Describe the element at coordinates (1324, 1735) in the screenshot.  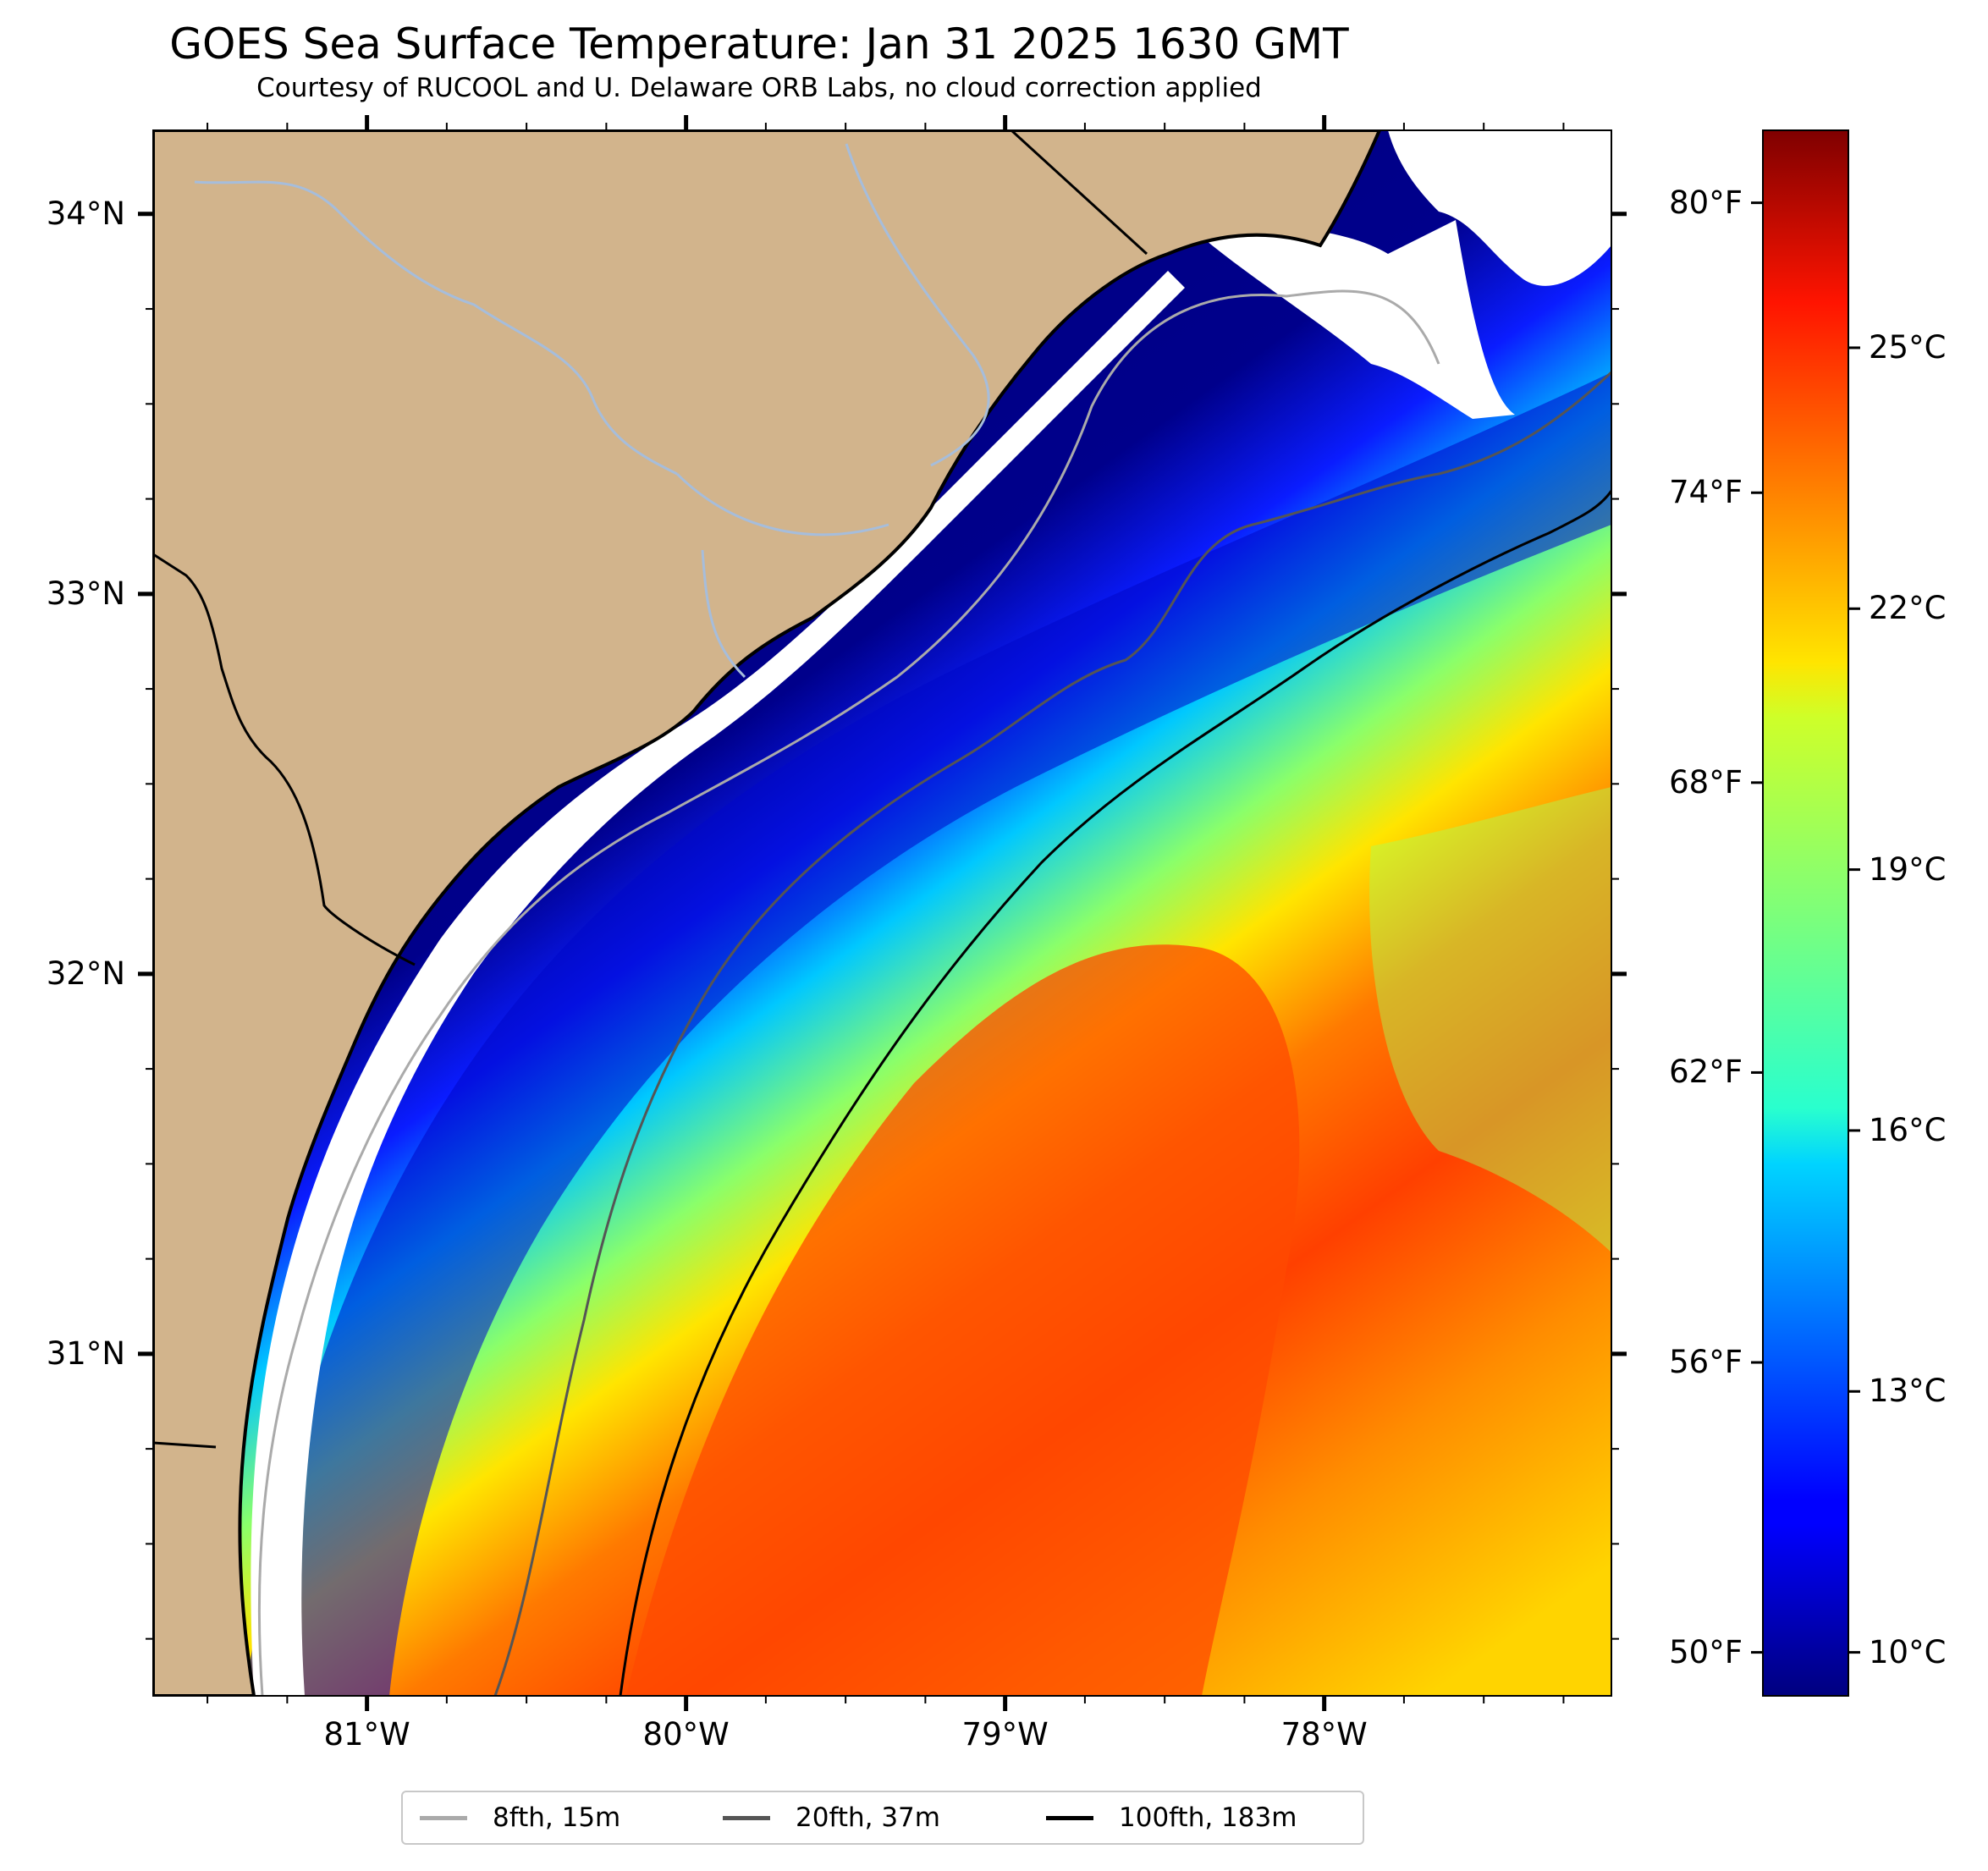
I see `lon-tick-label: 78°W` at that location.